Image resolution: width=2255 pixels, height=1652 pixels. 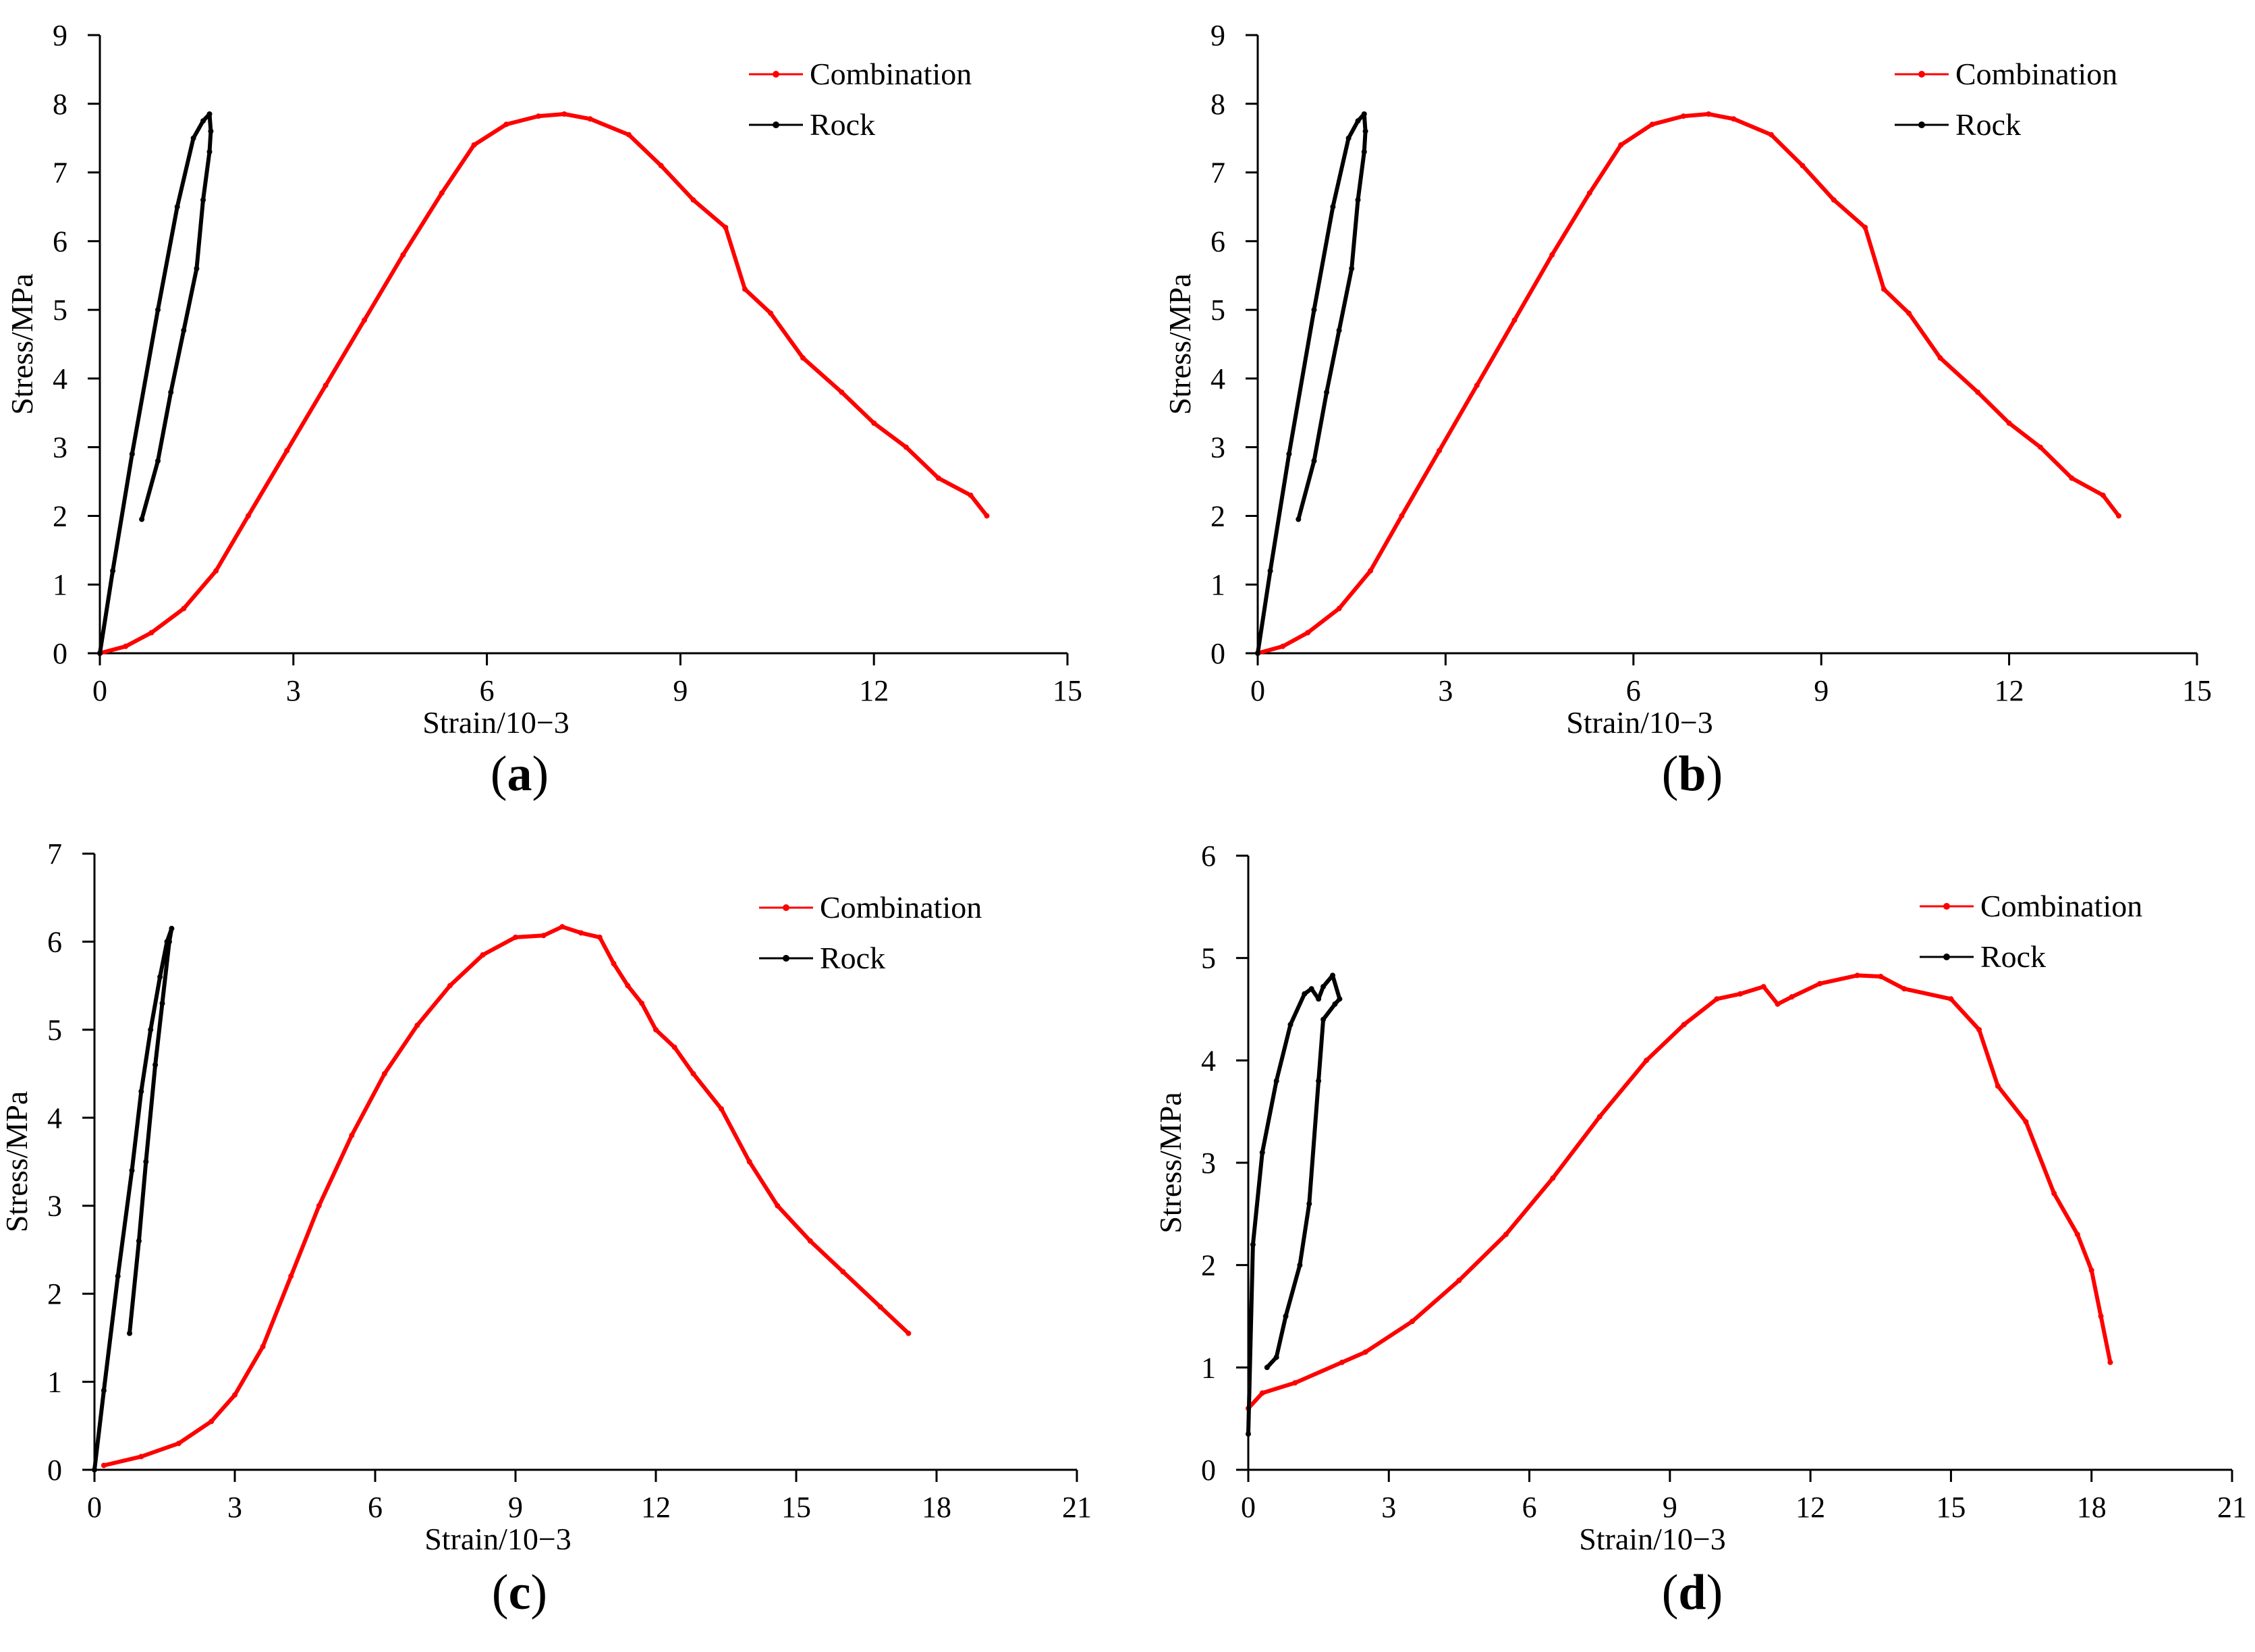 I want to click on x-tick-label: 6, so click(x=1633, y=690).